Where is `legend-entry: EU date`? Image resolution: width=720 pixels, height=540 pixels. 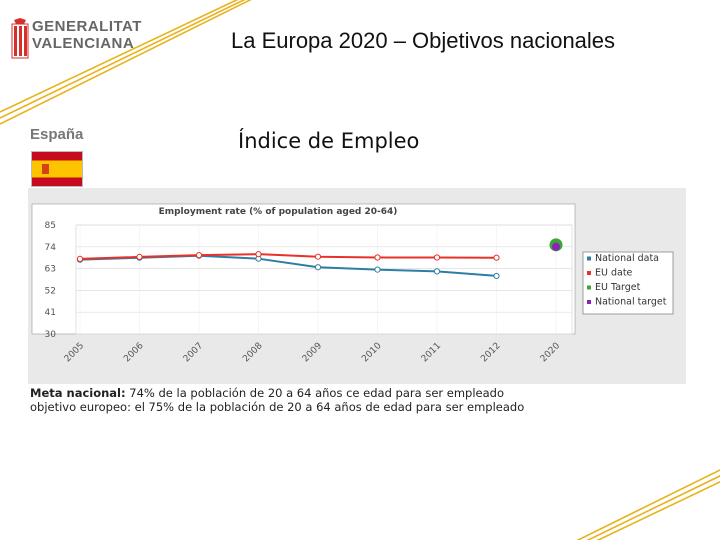
legend-entry: EU date is located at coordinates (614, 273).